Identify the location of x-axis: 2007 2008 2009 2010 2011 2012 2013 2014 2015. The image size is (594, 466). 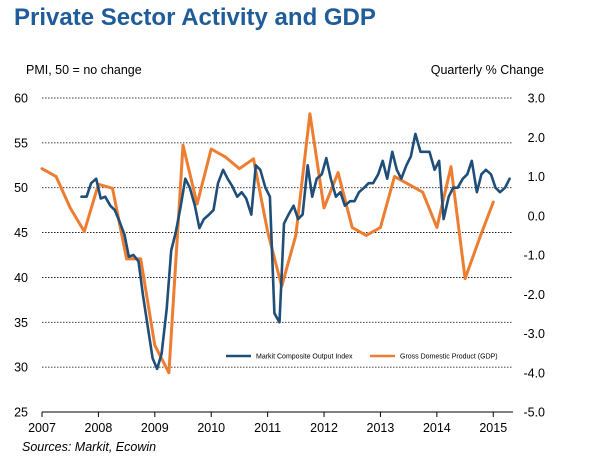
(267, 423).